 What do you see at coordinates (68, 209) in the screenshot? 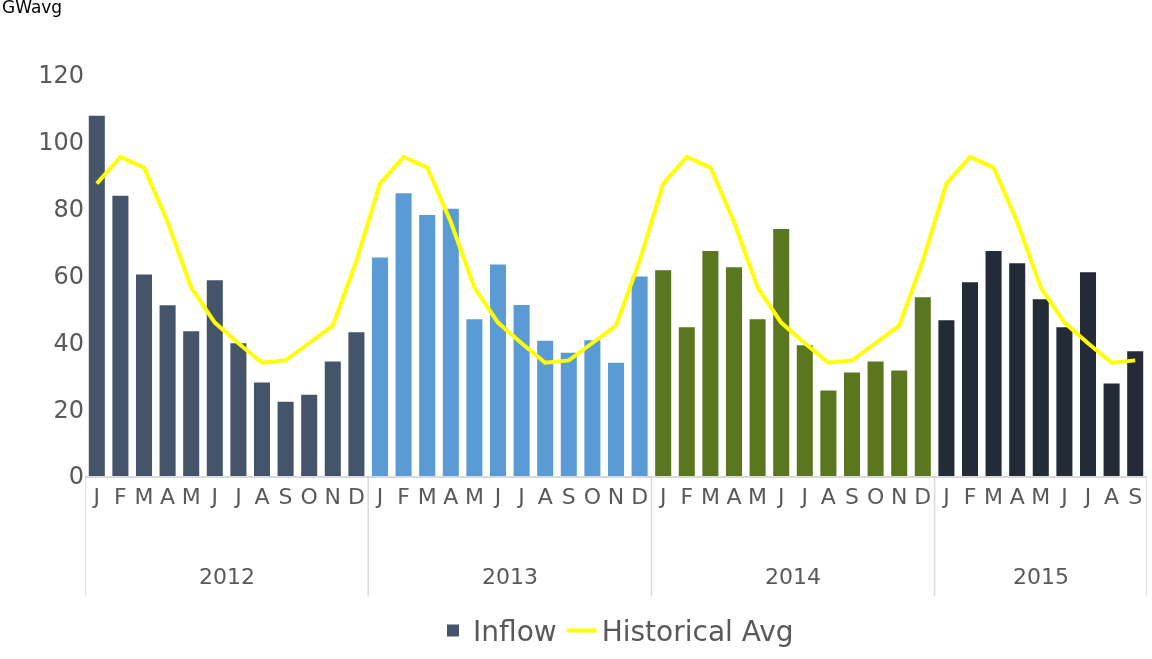
I see `y-tick-label: 80` at bounding box center [68, 209].